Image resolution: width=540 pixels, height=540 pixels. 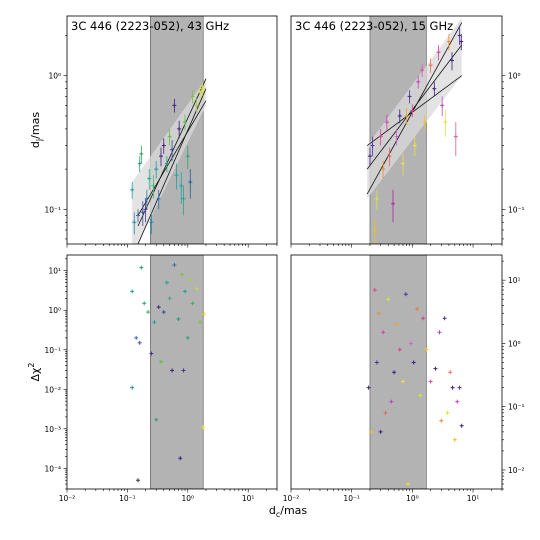 What do you see at coordinates (55, 137) in the screenshot?
I see `y-axis: 10⁻¹ 10⁰` at bounding box center [55, 137].